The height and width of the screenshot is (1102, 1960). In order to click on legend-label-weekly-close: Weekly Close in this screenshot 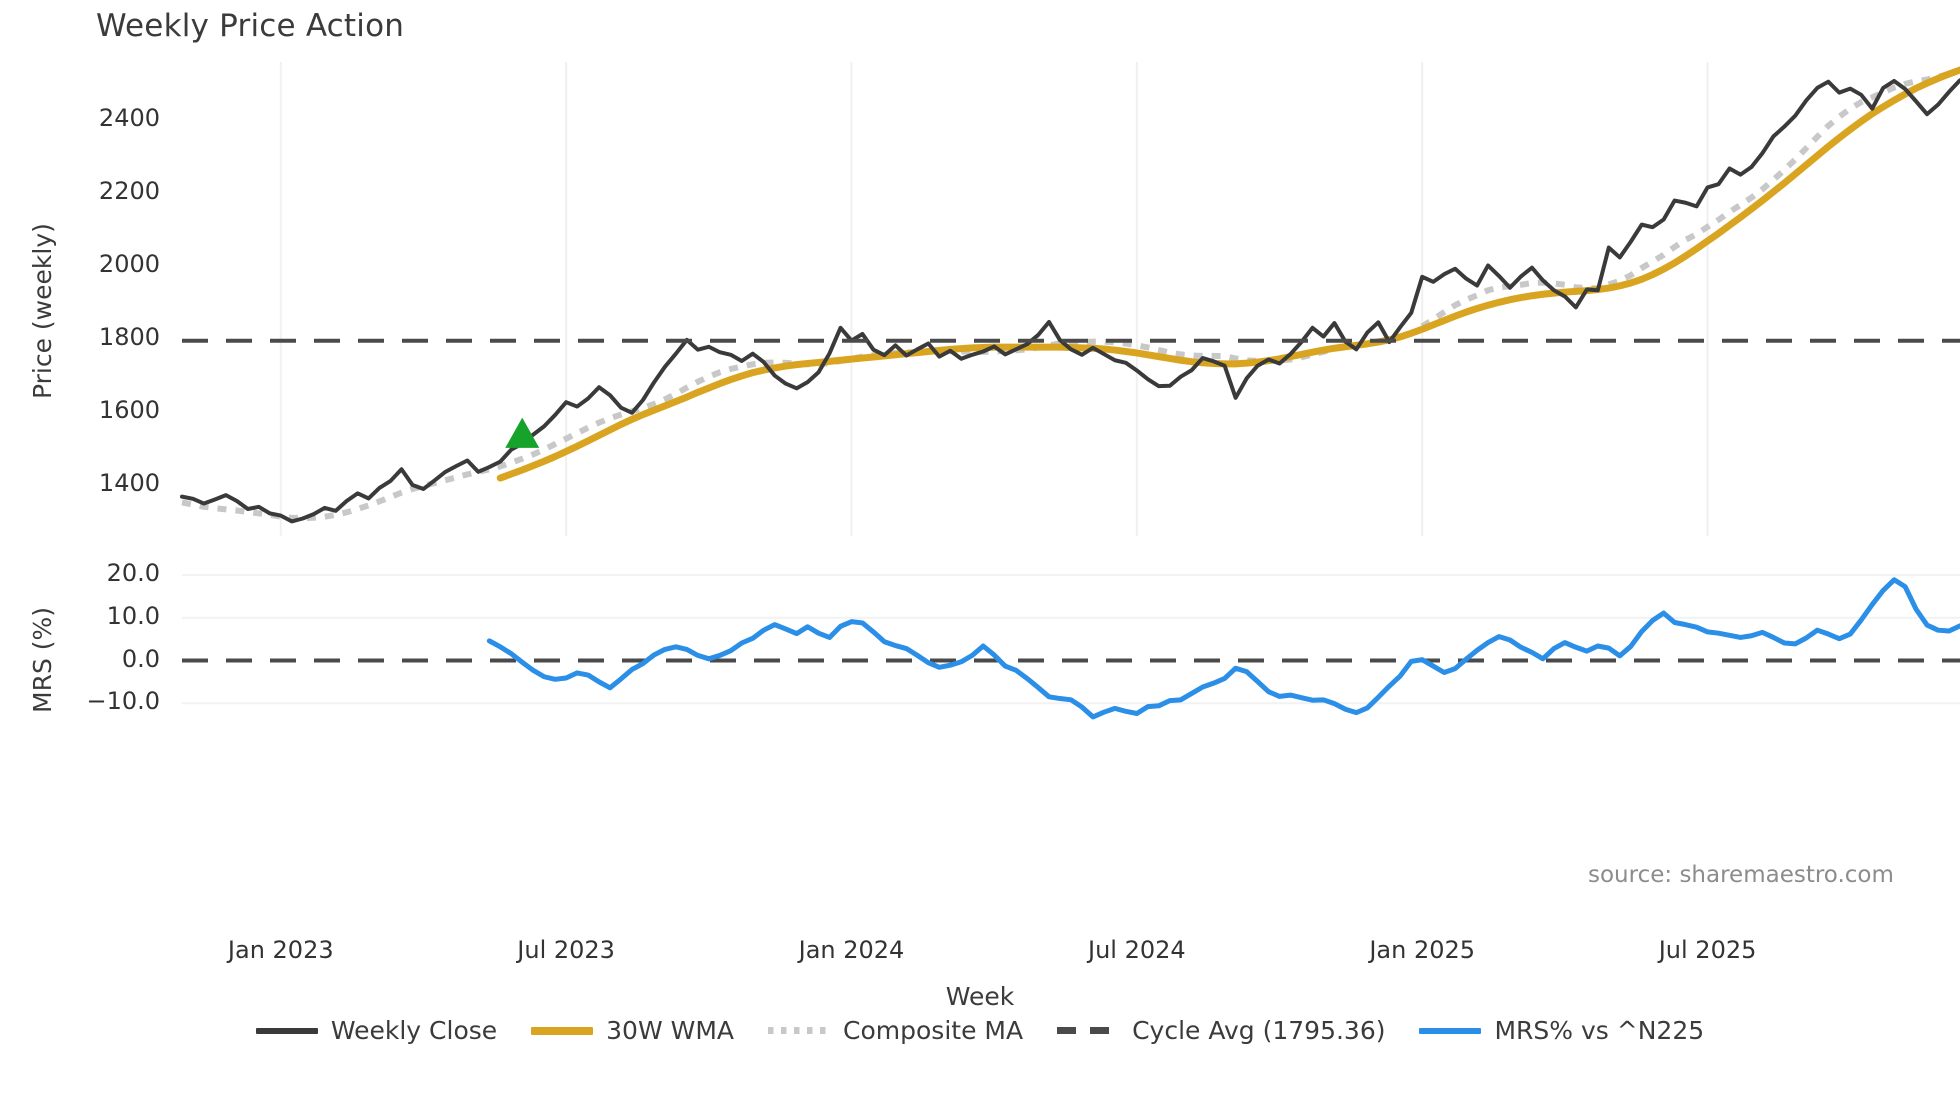, I will do `click(414, 1030)`.